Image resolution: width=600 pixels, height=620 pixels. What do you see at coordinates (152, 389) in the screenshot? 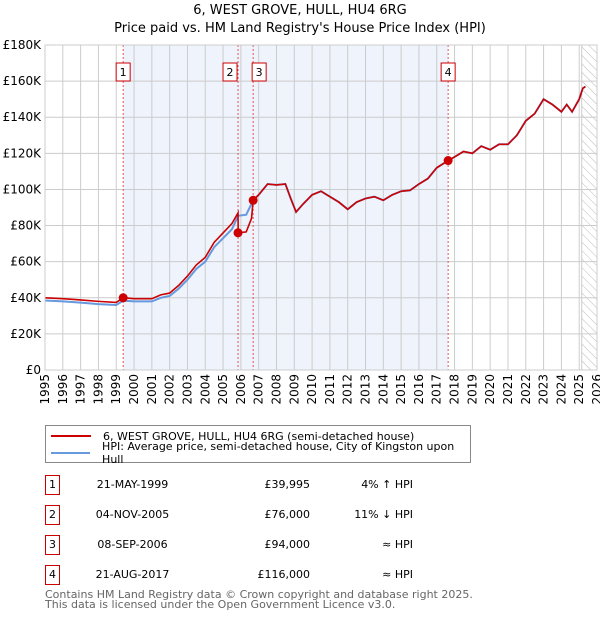
I see `x-tick-label: 2001` at bounding box center [152, 389].